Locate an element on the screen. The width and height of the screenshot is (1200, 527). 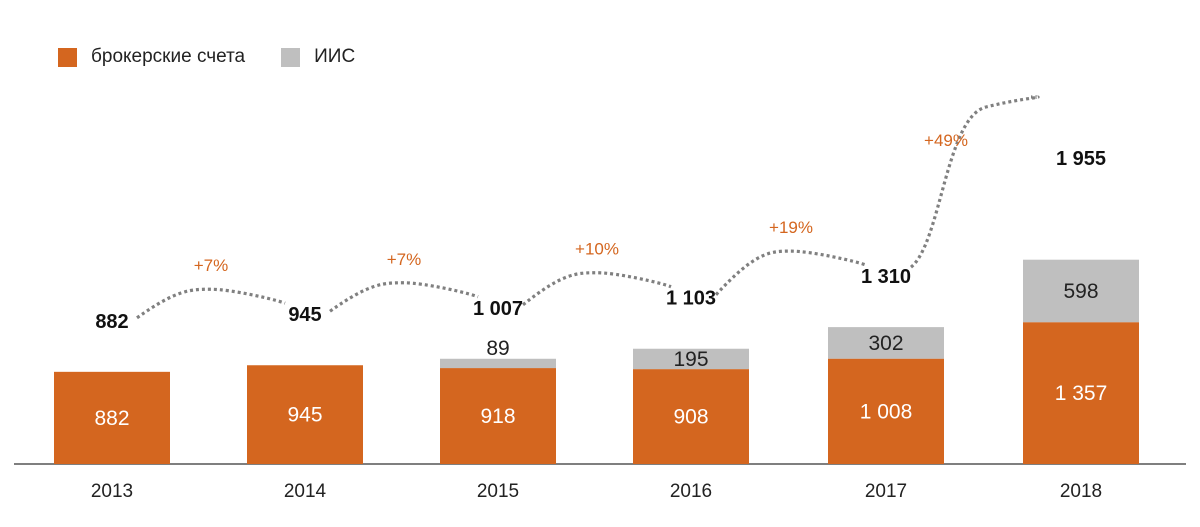
legend: брокерские счета ИИС is located at coordinates (224, 57).